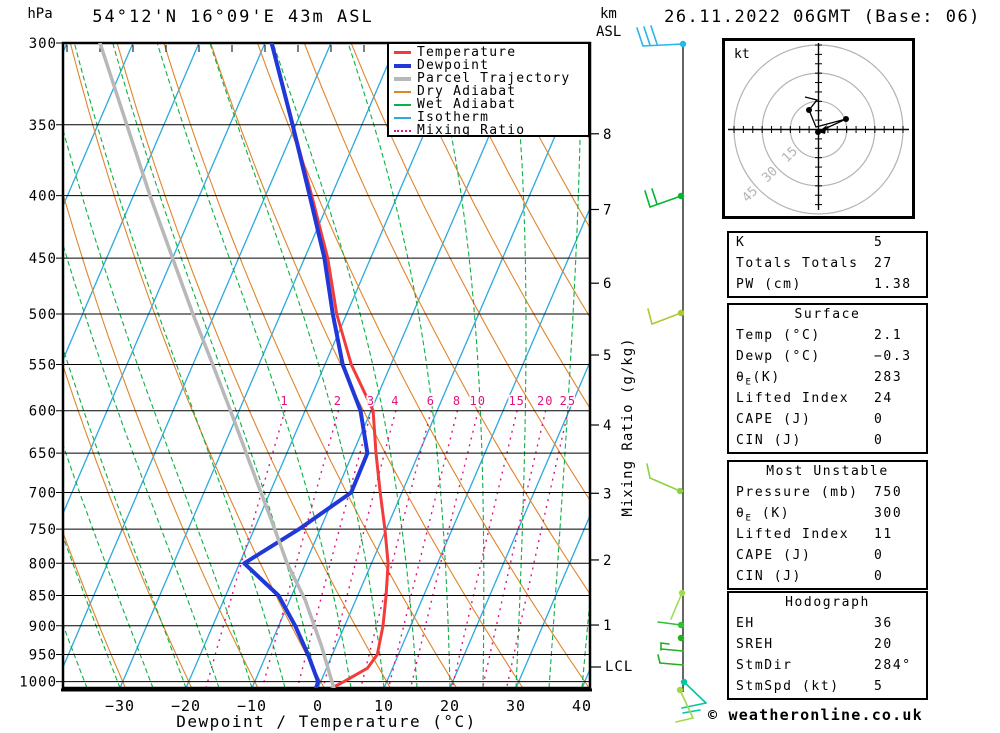 Image resolution: width=1000 pixels, height=733 pixels. I want to click on row-label: PW (cm), so click(769, 284).